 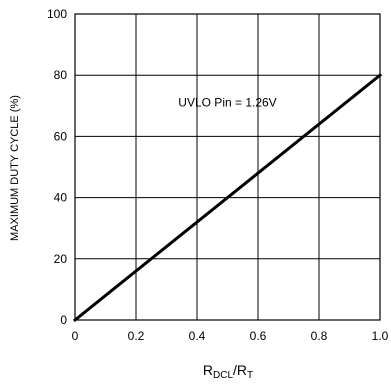 What do you see at coordinates (208, 370) in the screenshot?
I see `x-axis-label-main: R` at bounding box center [208, 370].